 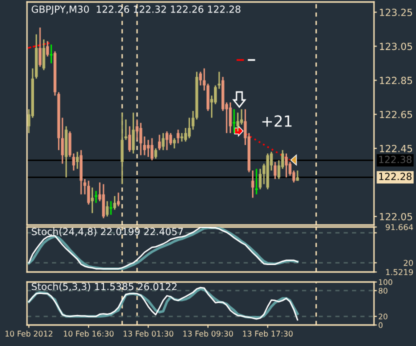 I want to click on y-tick-label: 20, so click(x=408, y=263).